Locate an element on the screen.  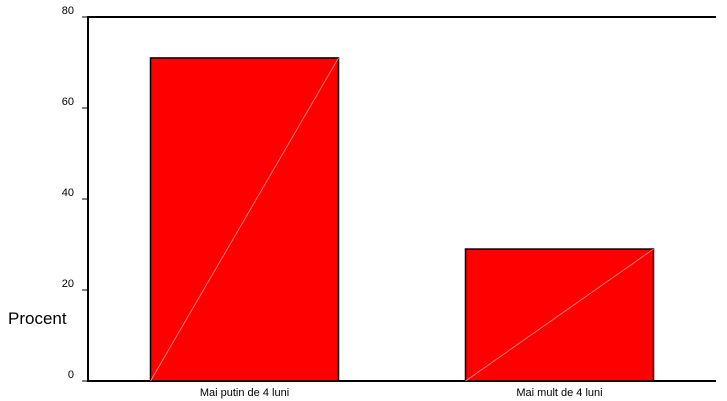
y-tick-label: 80 is located at coordinates (68, 11).